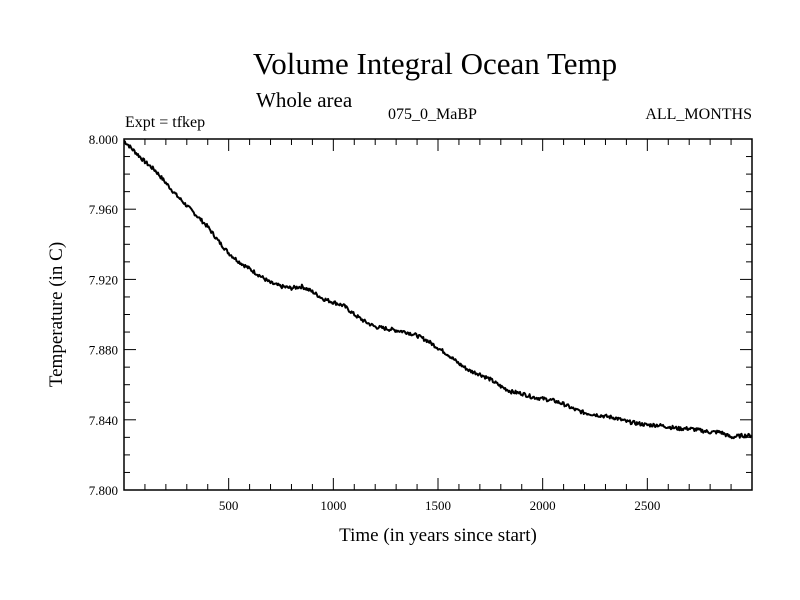 The width and height of the screenshot is (800, 600). I want to click on y-tick-label: 7.920, so click(103, 279).